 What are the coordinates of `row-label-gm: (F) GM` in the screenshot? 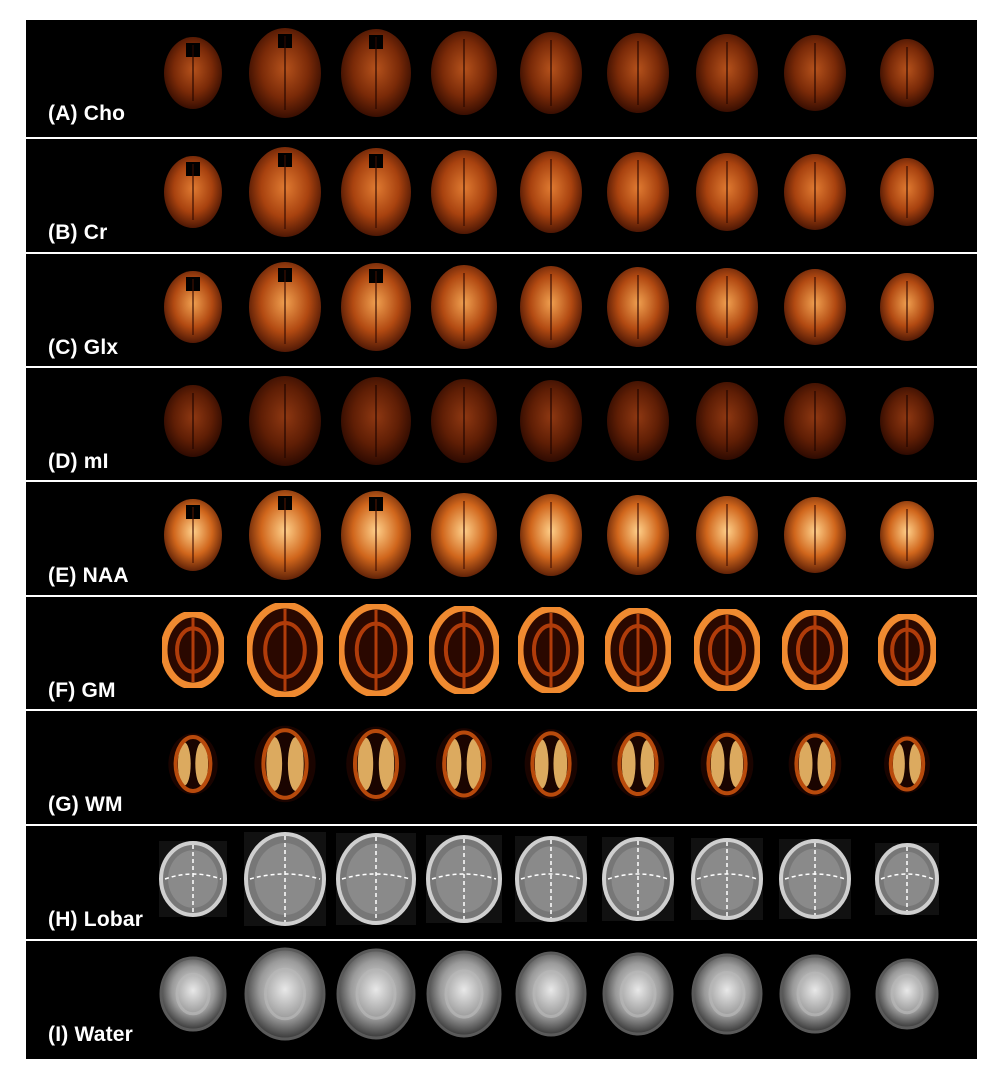 It's located at (82, 690).